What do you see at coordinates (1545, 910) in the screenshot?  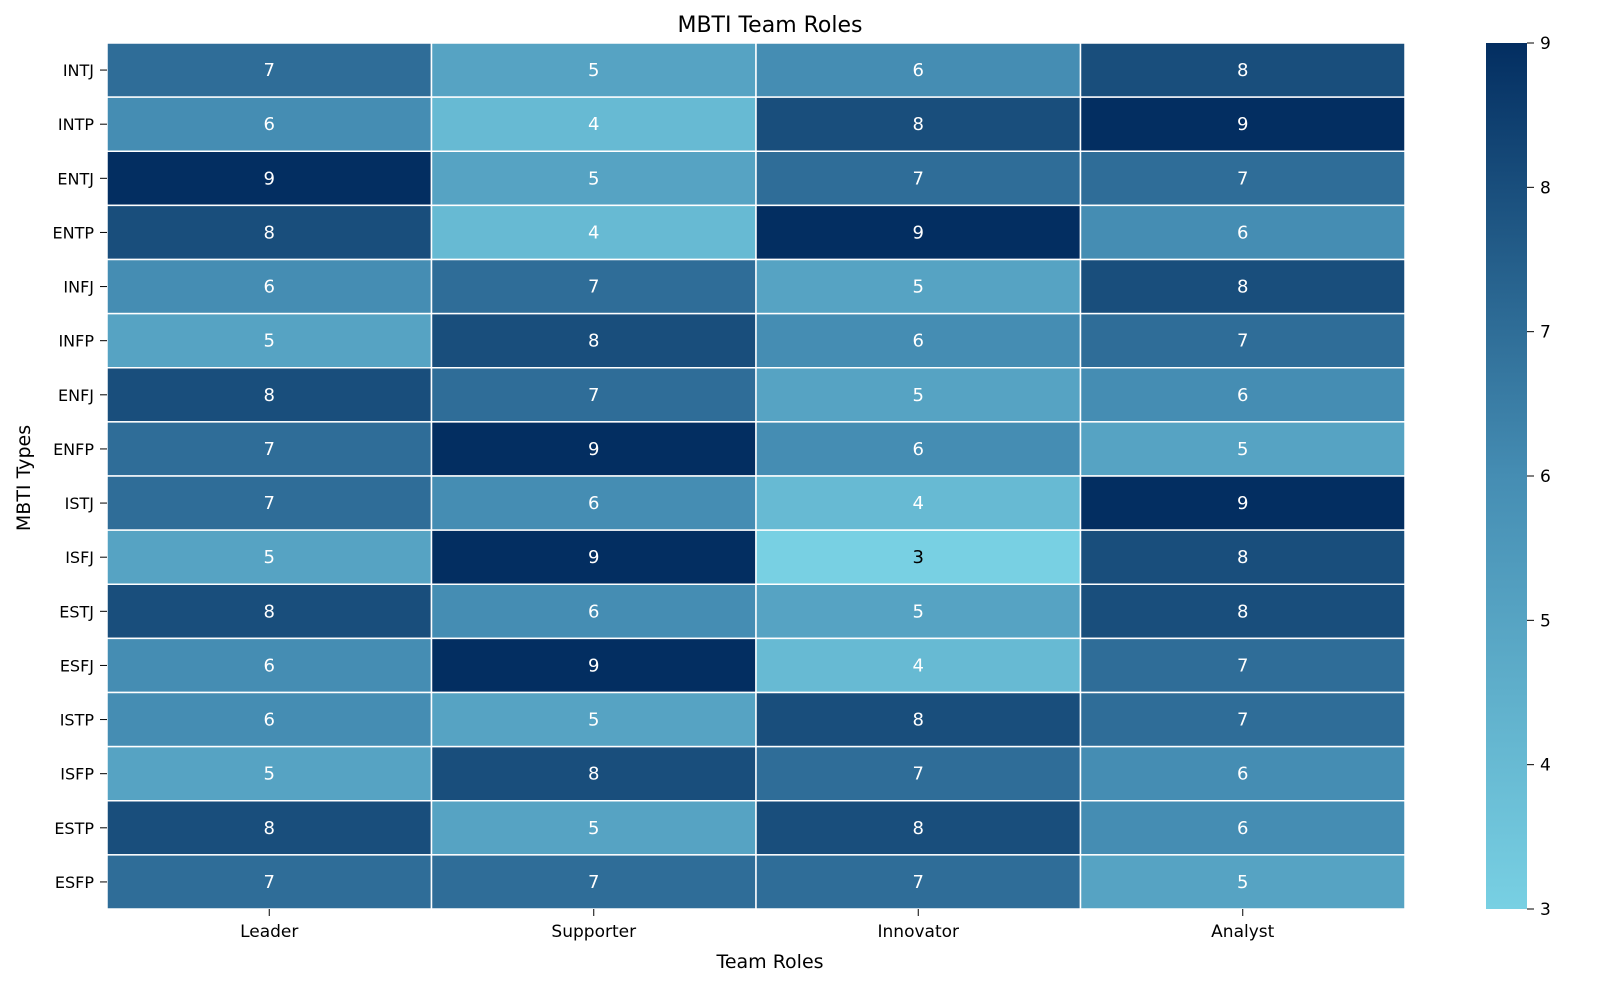 I see `colorbar-tick-label: 3` at bounding box center [1545, 910].